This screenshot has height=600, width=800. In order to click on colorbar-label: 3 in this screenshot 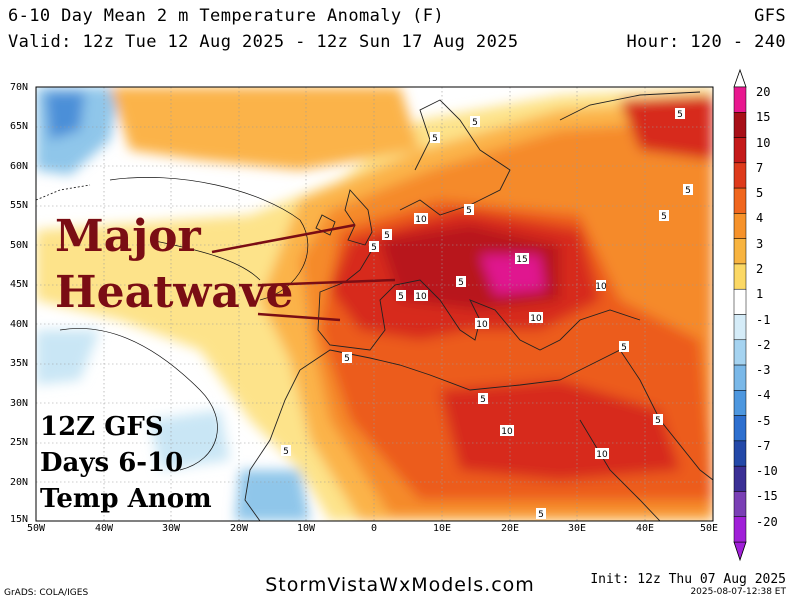, I will do `click(760, 243)`.